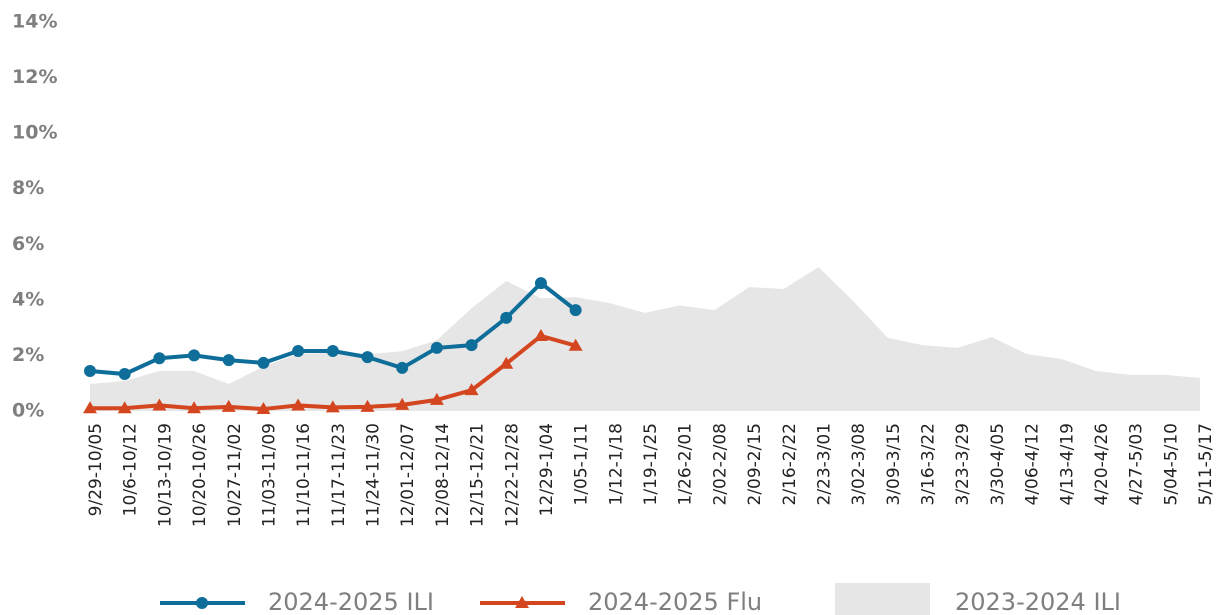 This screenshot has width=1227, height=615. Describe the element at coordinates (304, 475) in the screenshot. I see `x-tick-label: 11/10-11/16` at that location.